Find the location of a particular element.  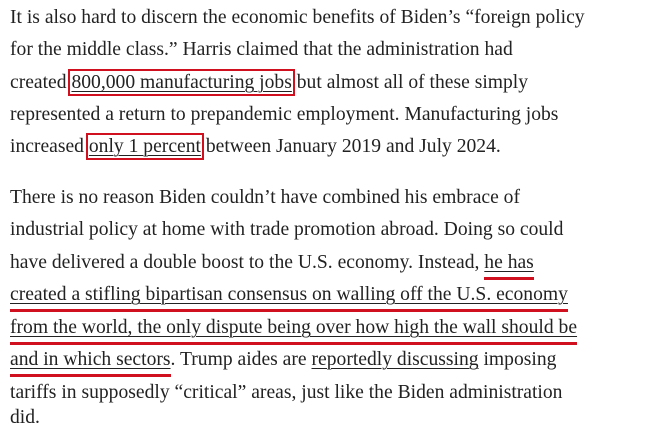

text: imposing is located at coordinates (517, 359).